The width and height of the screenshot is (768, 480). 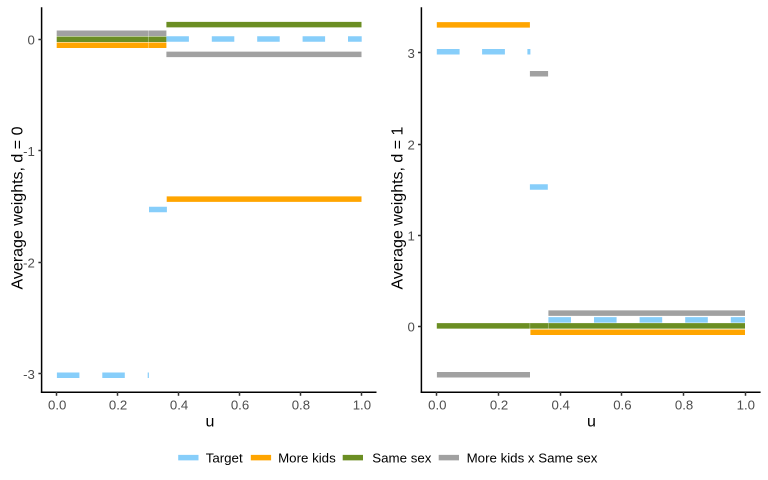 What do you see at coordinates (397, 207) in the screenshot?
I see `svg-text: Average weights, d = 1` at bounding box center [397, 207].